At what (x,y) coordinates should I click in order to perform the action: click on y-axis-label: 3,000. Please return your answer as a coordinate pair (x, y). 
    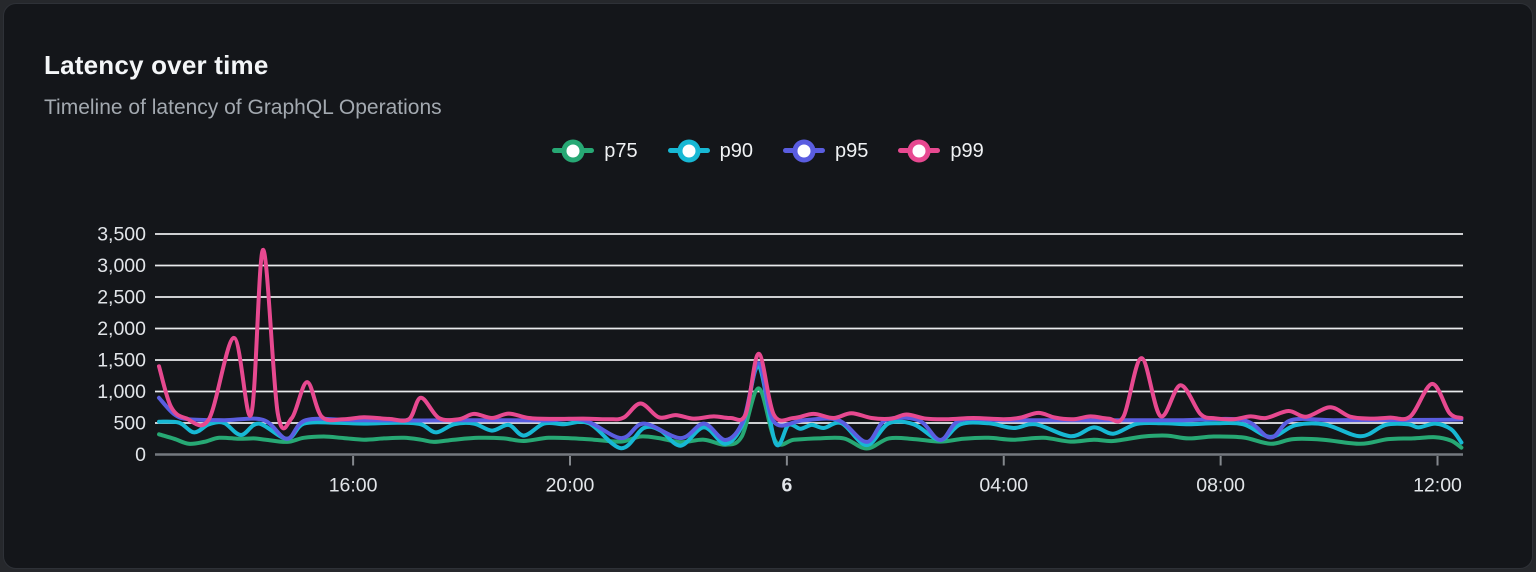
    Looking at the image, I should click on (121, 266).